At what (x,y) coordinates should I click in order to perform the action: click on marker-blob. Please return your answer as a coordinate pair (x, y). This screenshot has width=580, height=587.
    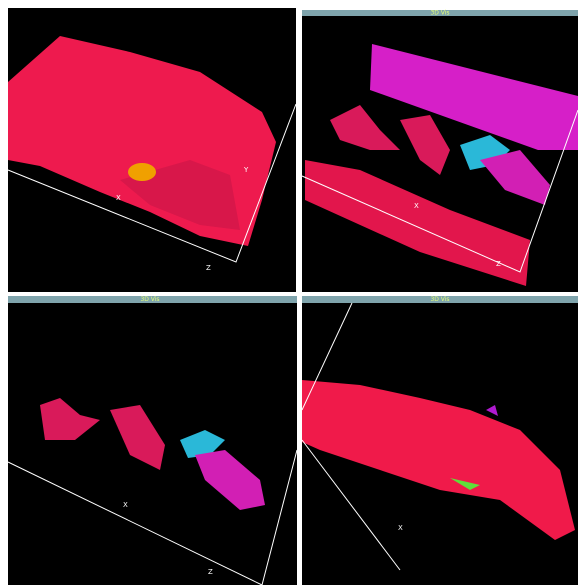
    Looking at the image, I should click on (142, 172).